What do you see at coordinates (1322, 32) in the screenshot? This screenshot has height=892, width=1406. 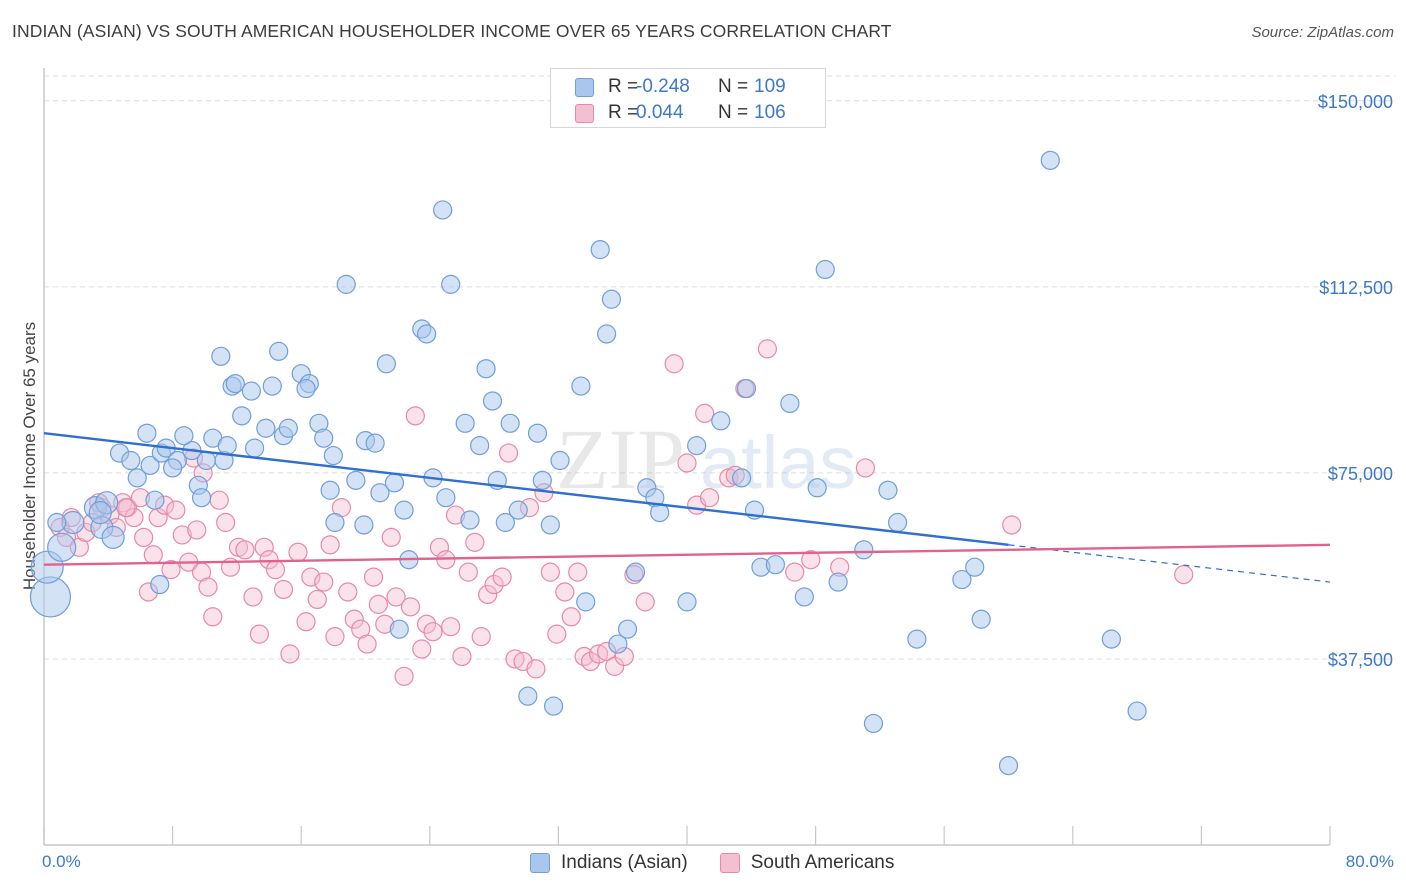 I see `source-credit: Source: ZipAtlas.com` at bounding box center [1322, 32].